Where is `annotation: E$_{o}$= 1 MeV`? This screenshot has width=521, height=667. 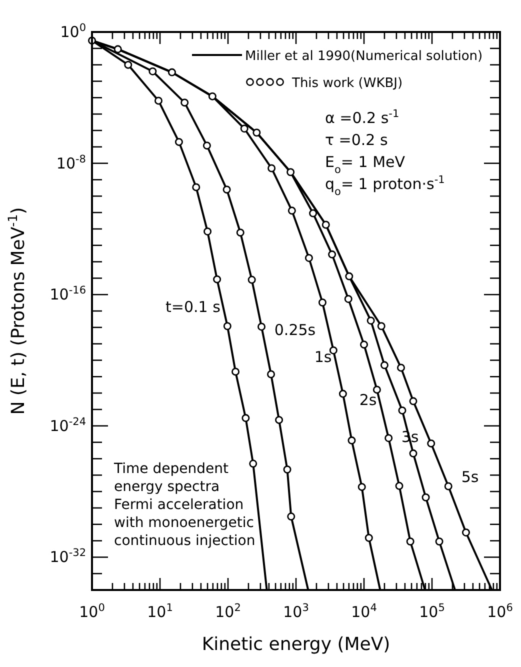 annotation: E$_{o}$= 1 MeV is located at coordinates (365, 164).